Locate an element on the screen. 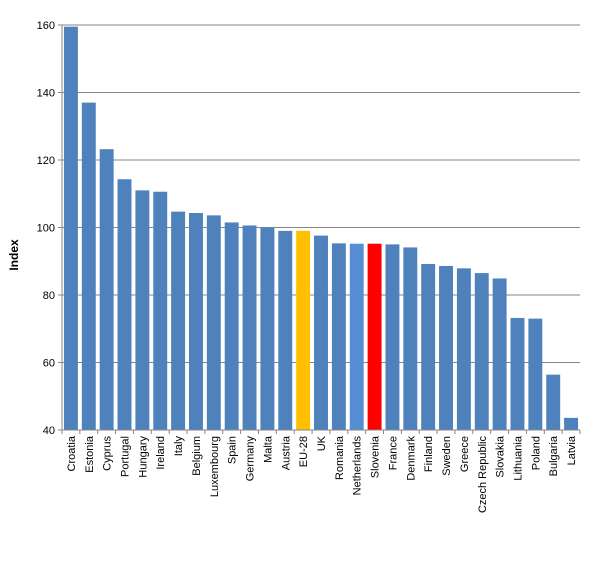 The width and height of the screenshot is (596, 564). y-tick-label: 60 is located at coordinates (49, 364).